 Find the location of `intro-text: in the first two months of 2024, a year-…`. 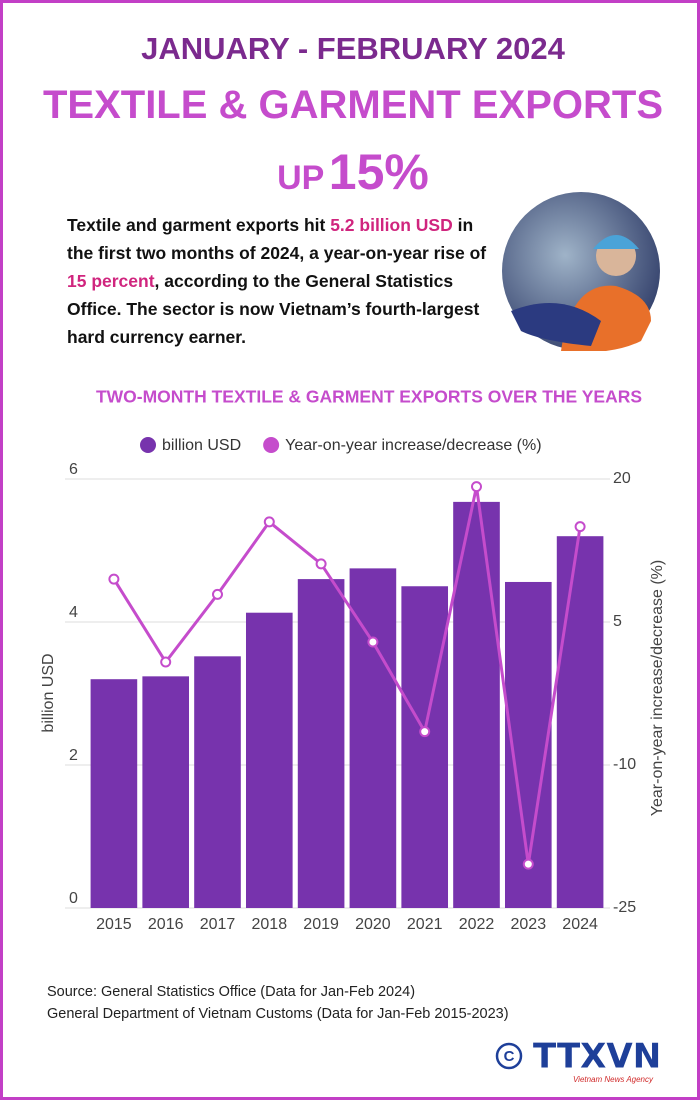

intro-text: in the first two months of 2024, a year-… is located at coordinates (277, 239).